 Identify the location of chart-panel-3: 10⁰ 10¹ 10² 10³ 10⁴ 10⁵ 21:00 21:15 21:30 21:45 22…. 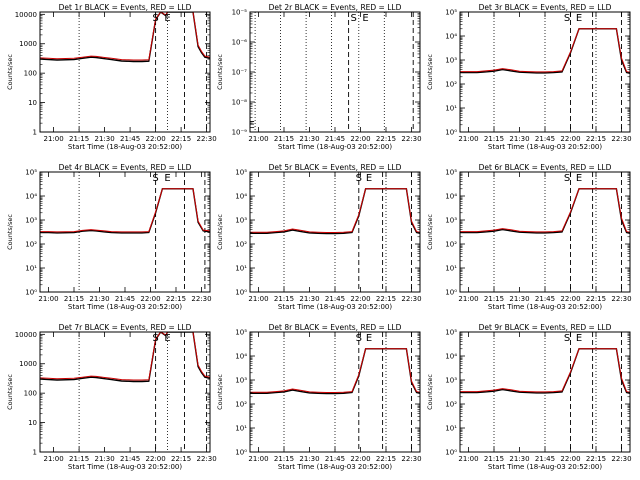
(529, 77).